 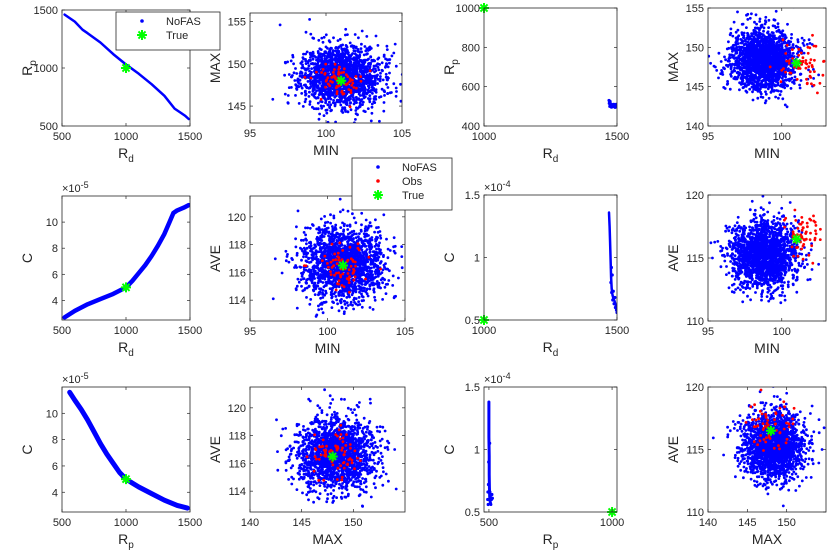 What do you see at coordinates (46, 11) in the screenshot?
I see `y-tick-label: 1500` at bounding box center [46, 11].